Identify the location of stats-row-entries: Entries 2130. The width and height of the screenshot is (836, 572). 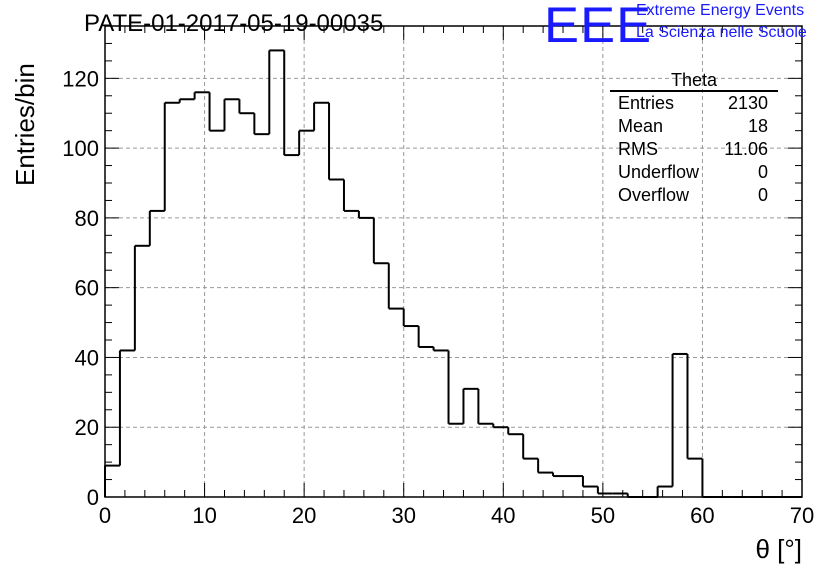
(693, 103).